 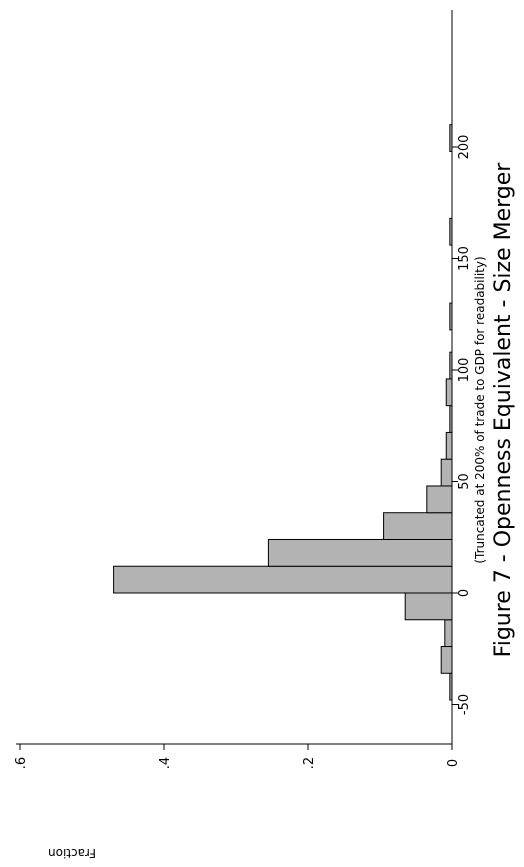 What do you see at coordinates (72, 853) in the screenshot?
I see `y-axis-label: Fraction` at bounding box center [72, 853].